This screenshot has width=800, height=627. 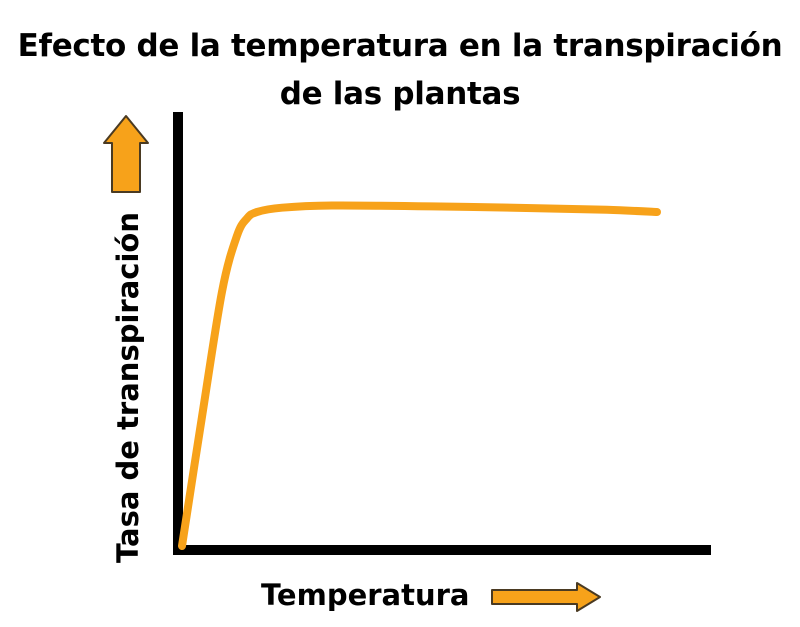 What do you see at coordinates (546, 597) in the screenshot?
I see `x-arrow-icon` at bounding box center [546, 597].